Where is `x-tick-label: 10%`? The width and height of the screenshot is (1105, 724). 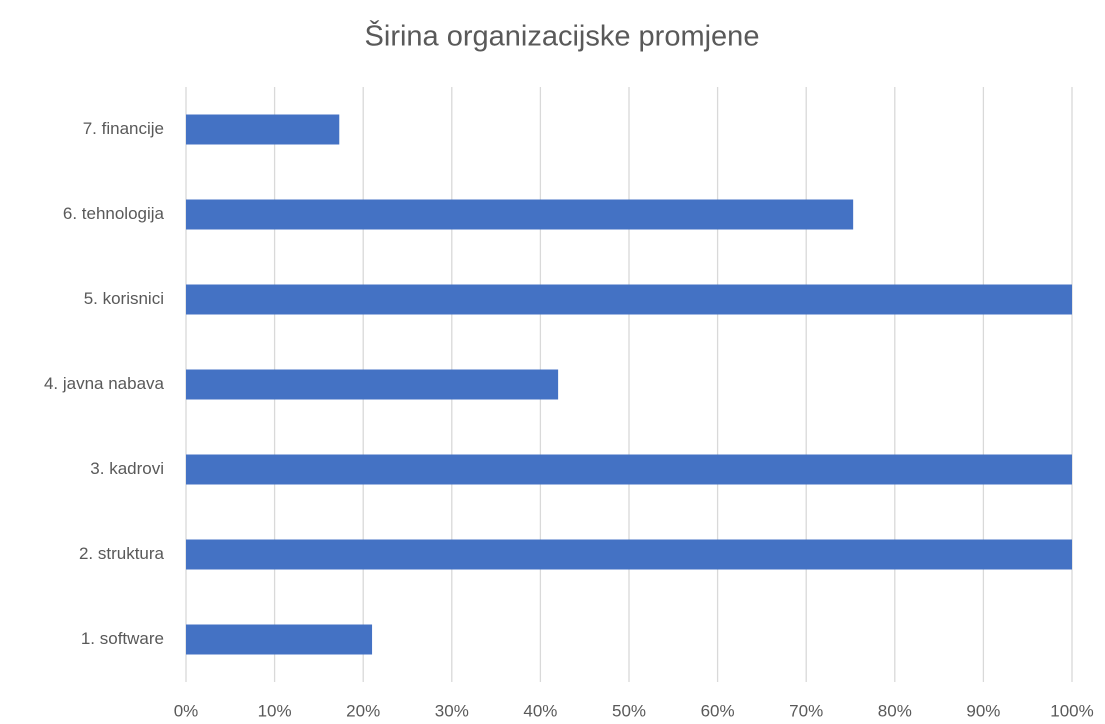 x-tick-label: 10% is located at coordinates (275, 710).